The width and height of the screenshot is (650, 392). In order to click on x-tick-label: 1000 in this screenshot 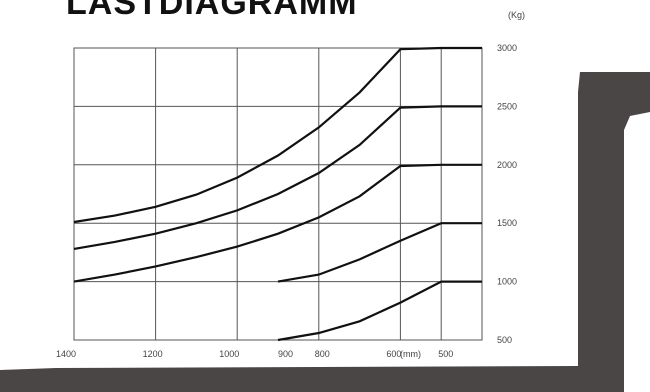, I will do `click(229, 354)`.